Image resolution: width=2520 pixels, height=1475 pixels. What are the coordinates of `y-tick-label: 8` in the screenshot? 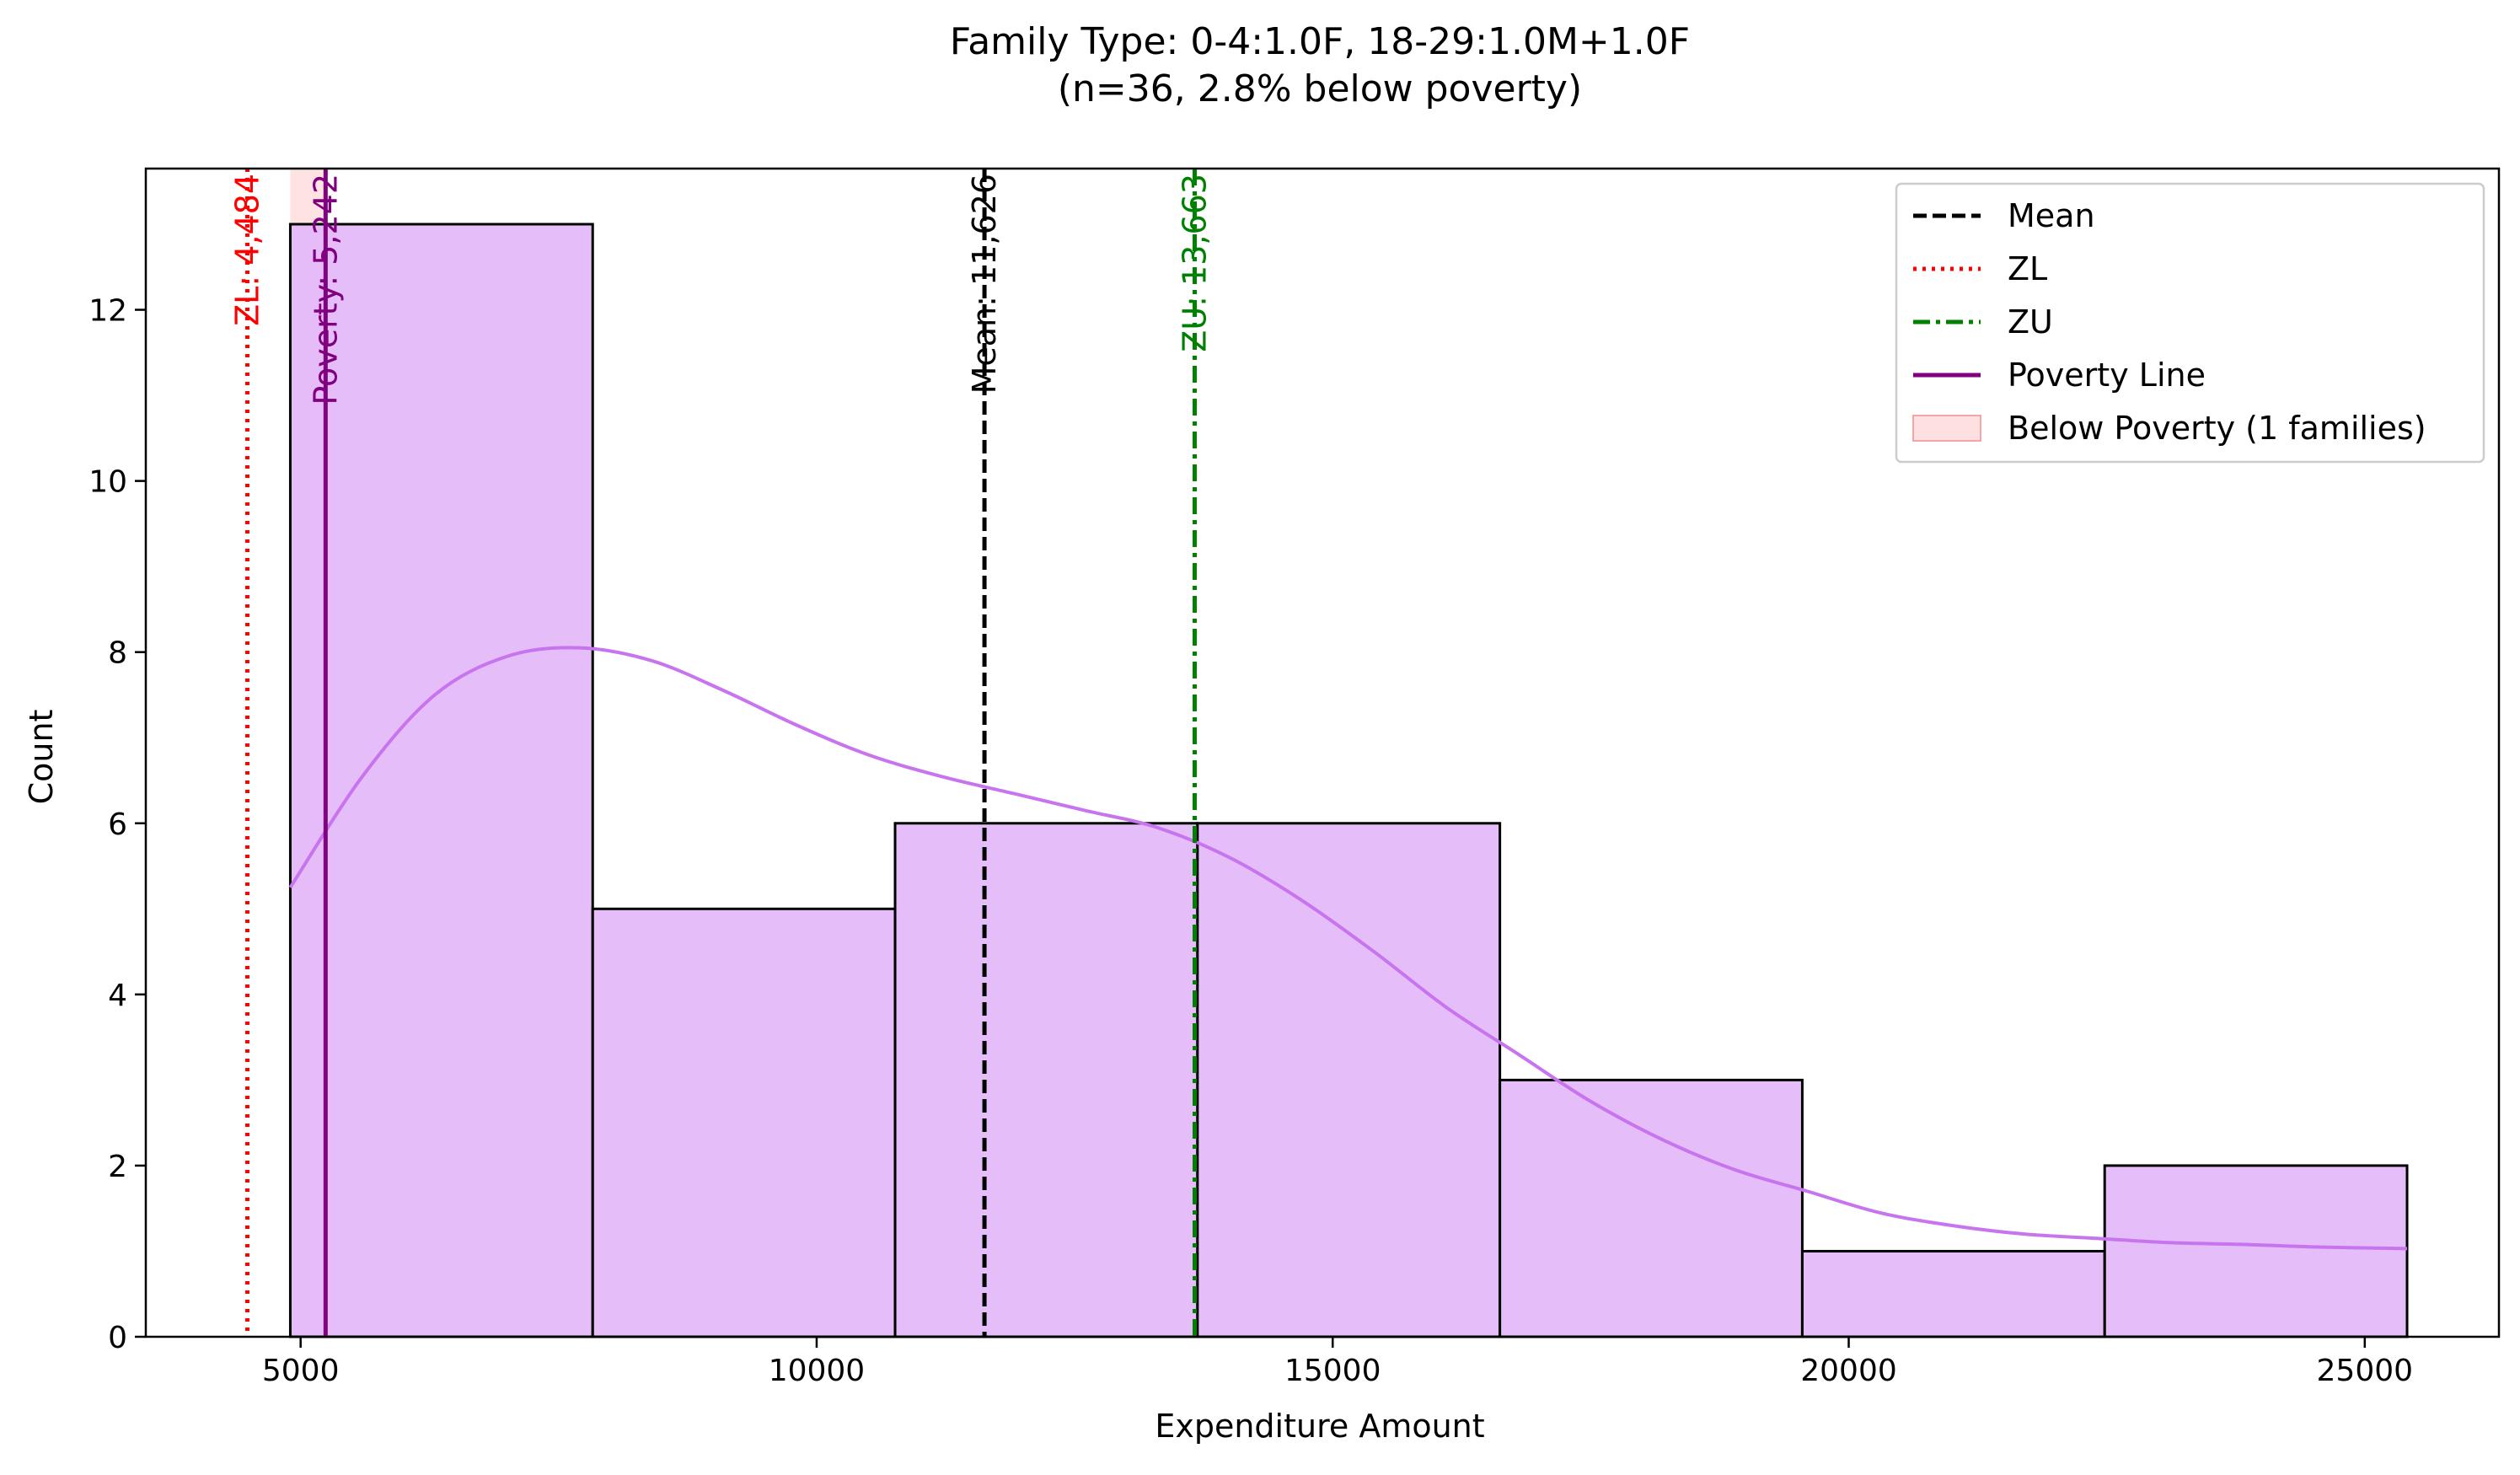 It's located at (117, 653).